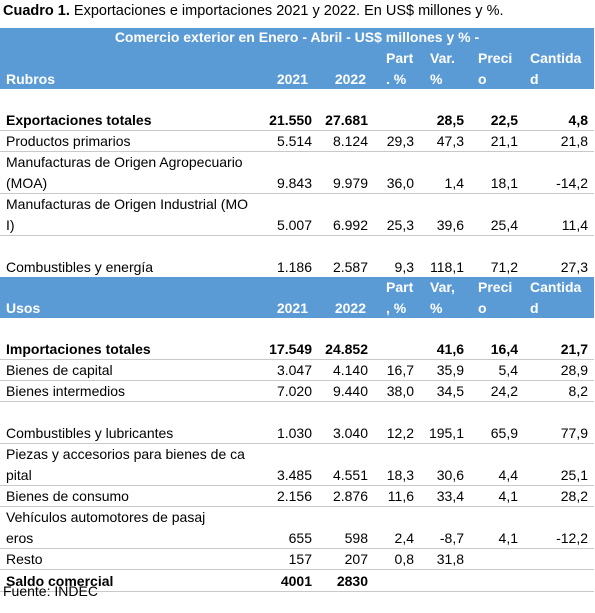 This screenshot has height=613, width=595. Describe the element at coordinates (294, 390) in the screenshot. I see `cell-2021: 7.020` at that location.